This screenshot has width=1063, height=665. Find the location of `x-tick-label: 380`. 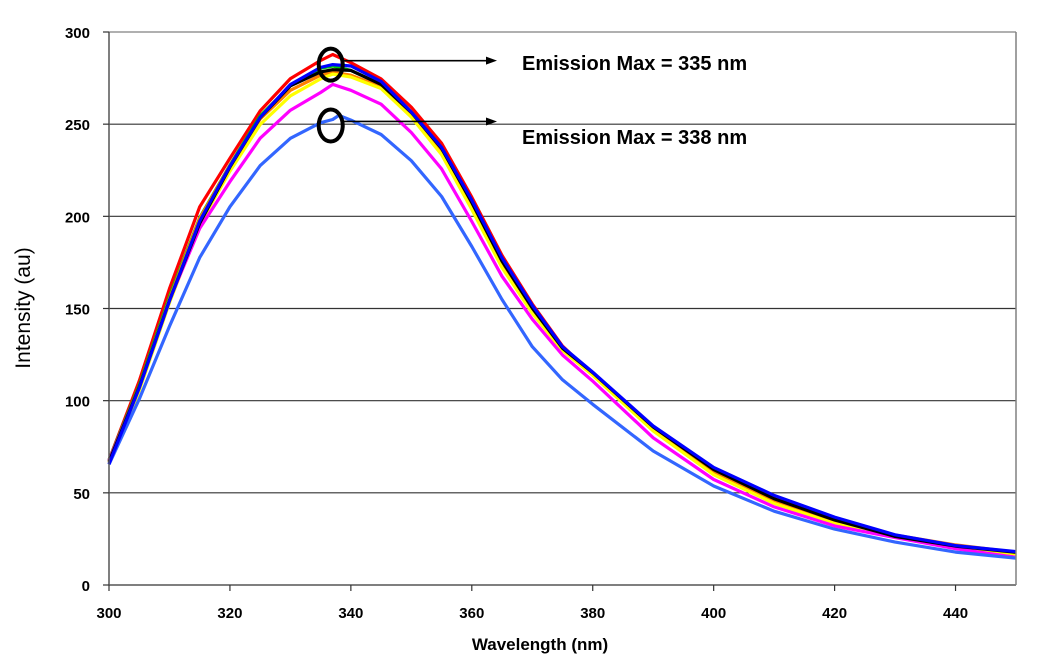

x-tick-label: 380 is located at coordinates (592, 613).